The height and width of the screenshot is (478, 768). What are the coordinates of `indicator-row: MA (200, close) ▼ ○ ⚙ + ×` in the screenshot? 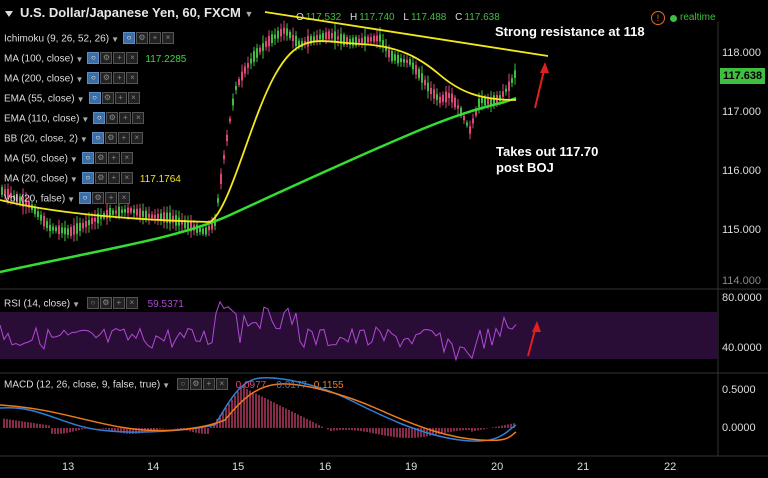 It's located at (71, 79).